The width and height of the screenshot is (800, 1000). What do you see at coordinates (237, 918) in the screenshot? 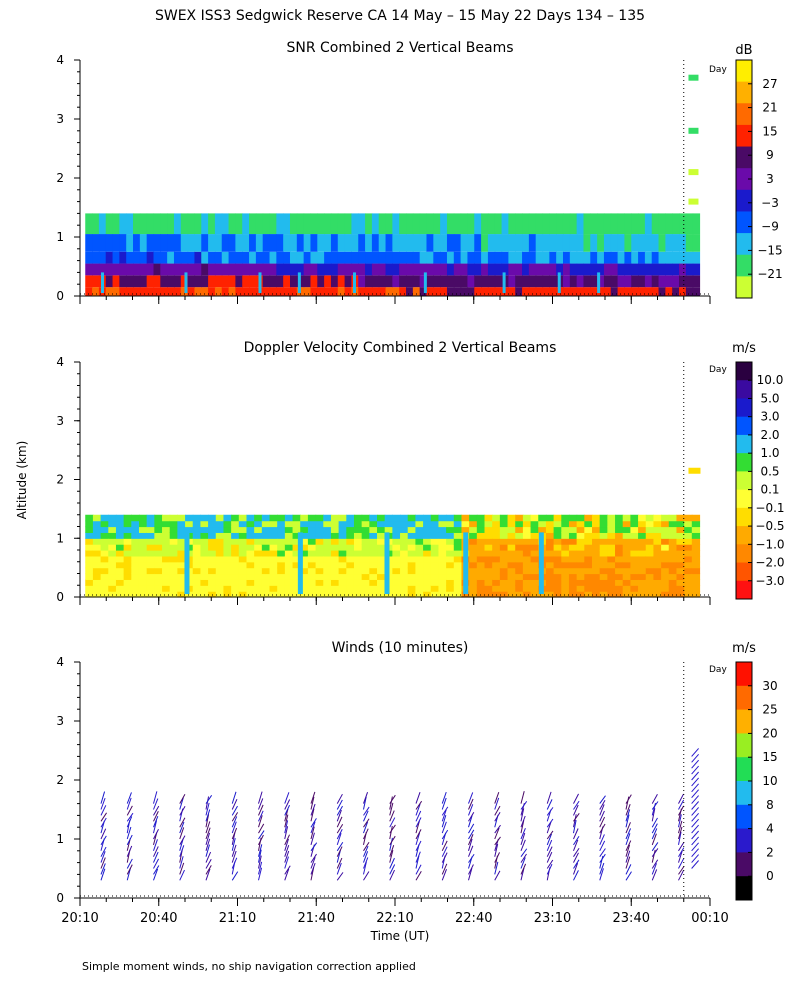
I see `x-tick-label: 21:10` at bounding box center [237, 918].